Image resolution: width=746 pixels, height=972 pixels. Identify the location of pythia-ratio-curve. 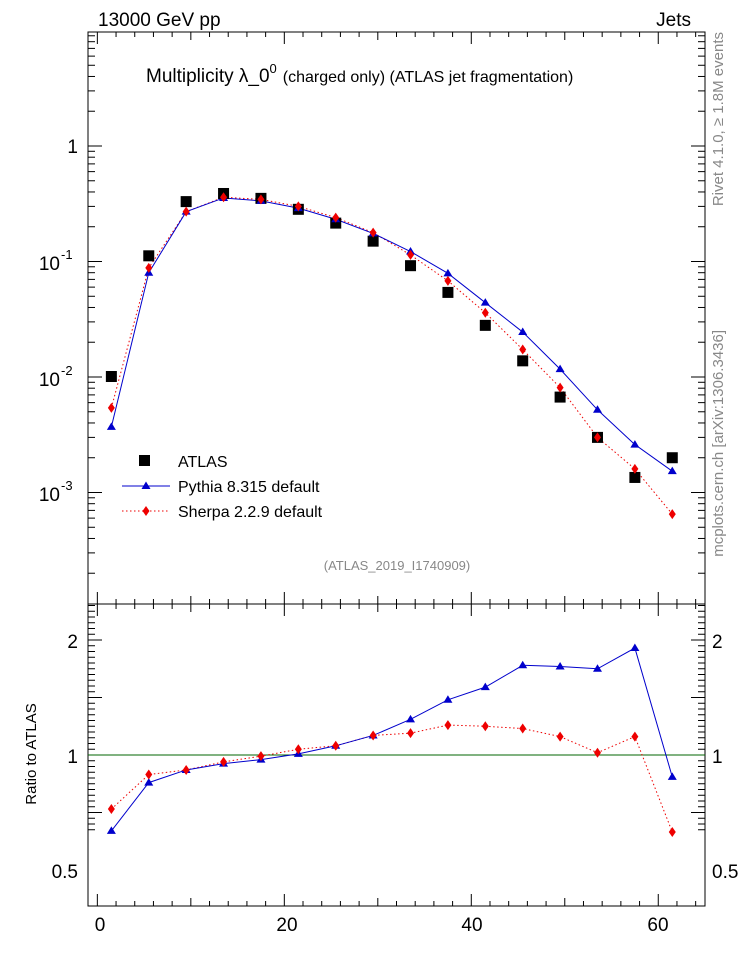
(391, 739).